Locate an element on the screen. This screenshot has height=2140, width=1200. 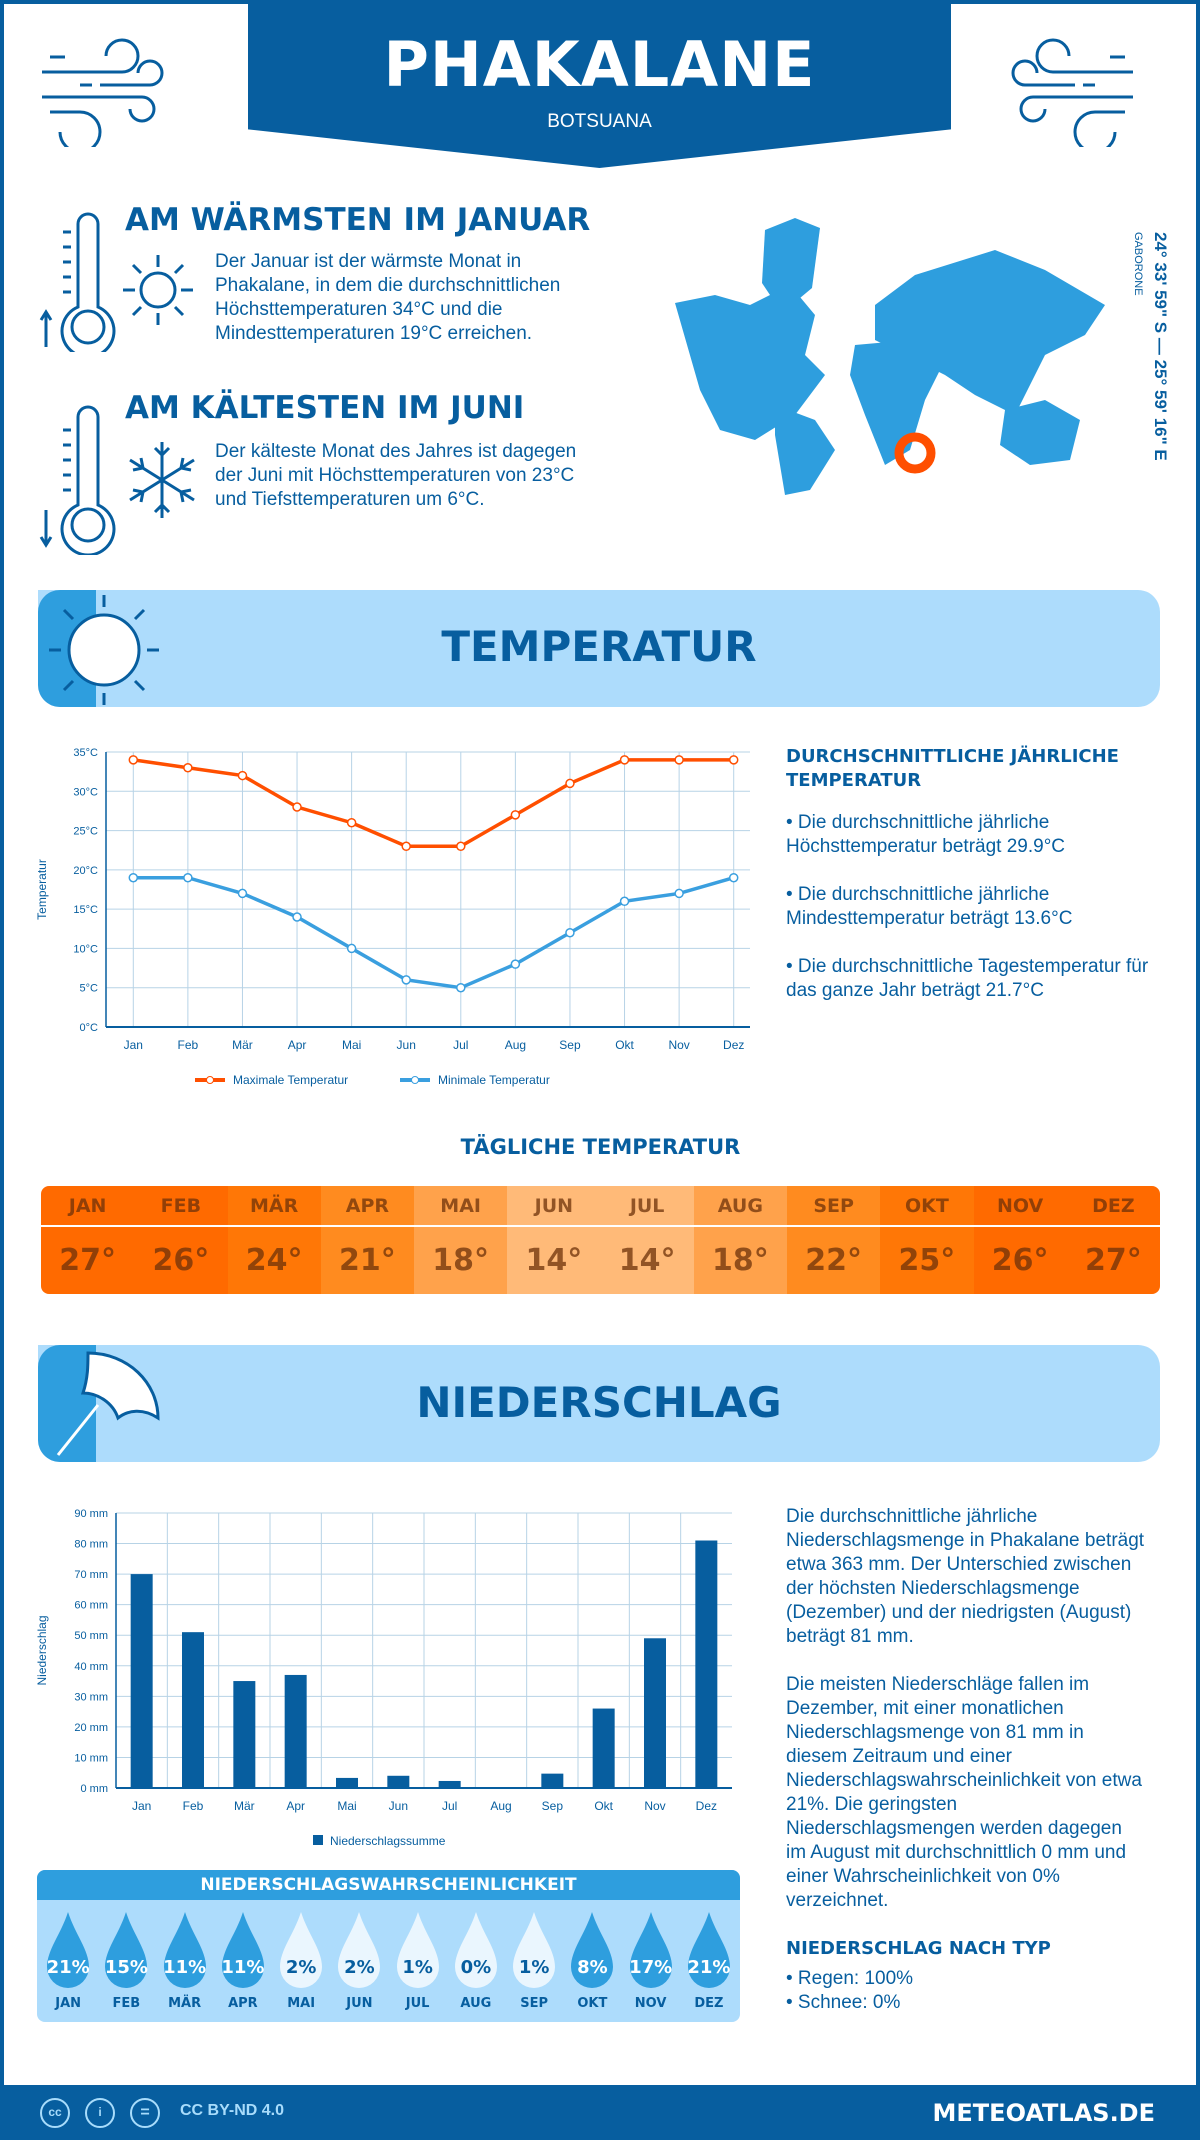
precipitation-probability-heading: NIEDERSCHLAGSWAHRSCHEINLICHKEIT is located at coordinates (388, 1885).